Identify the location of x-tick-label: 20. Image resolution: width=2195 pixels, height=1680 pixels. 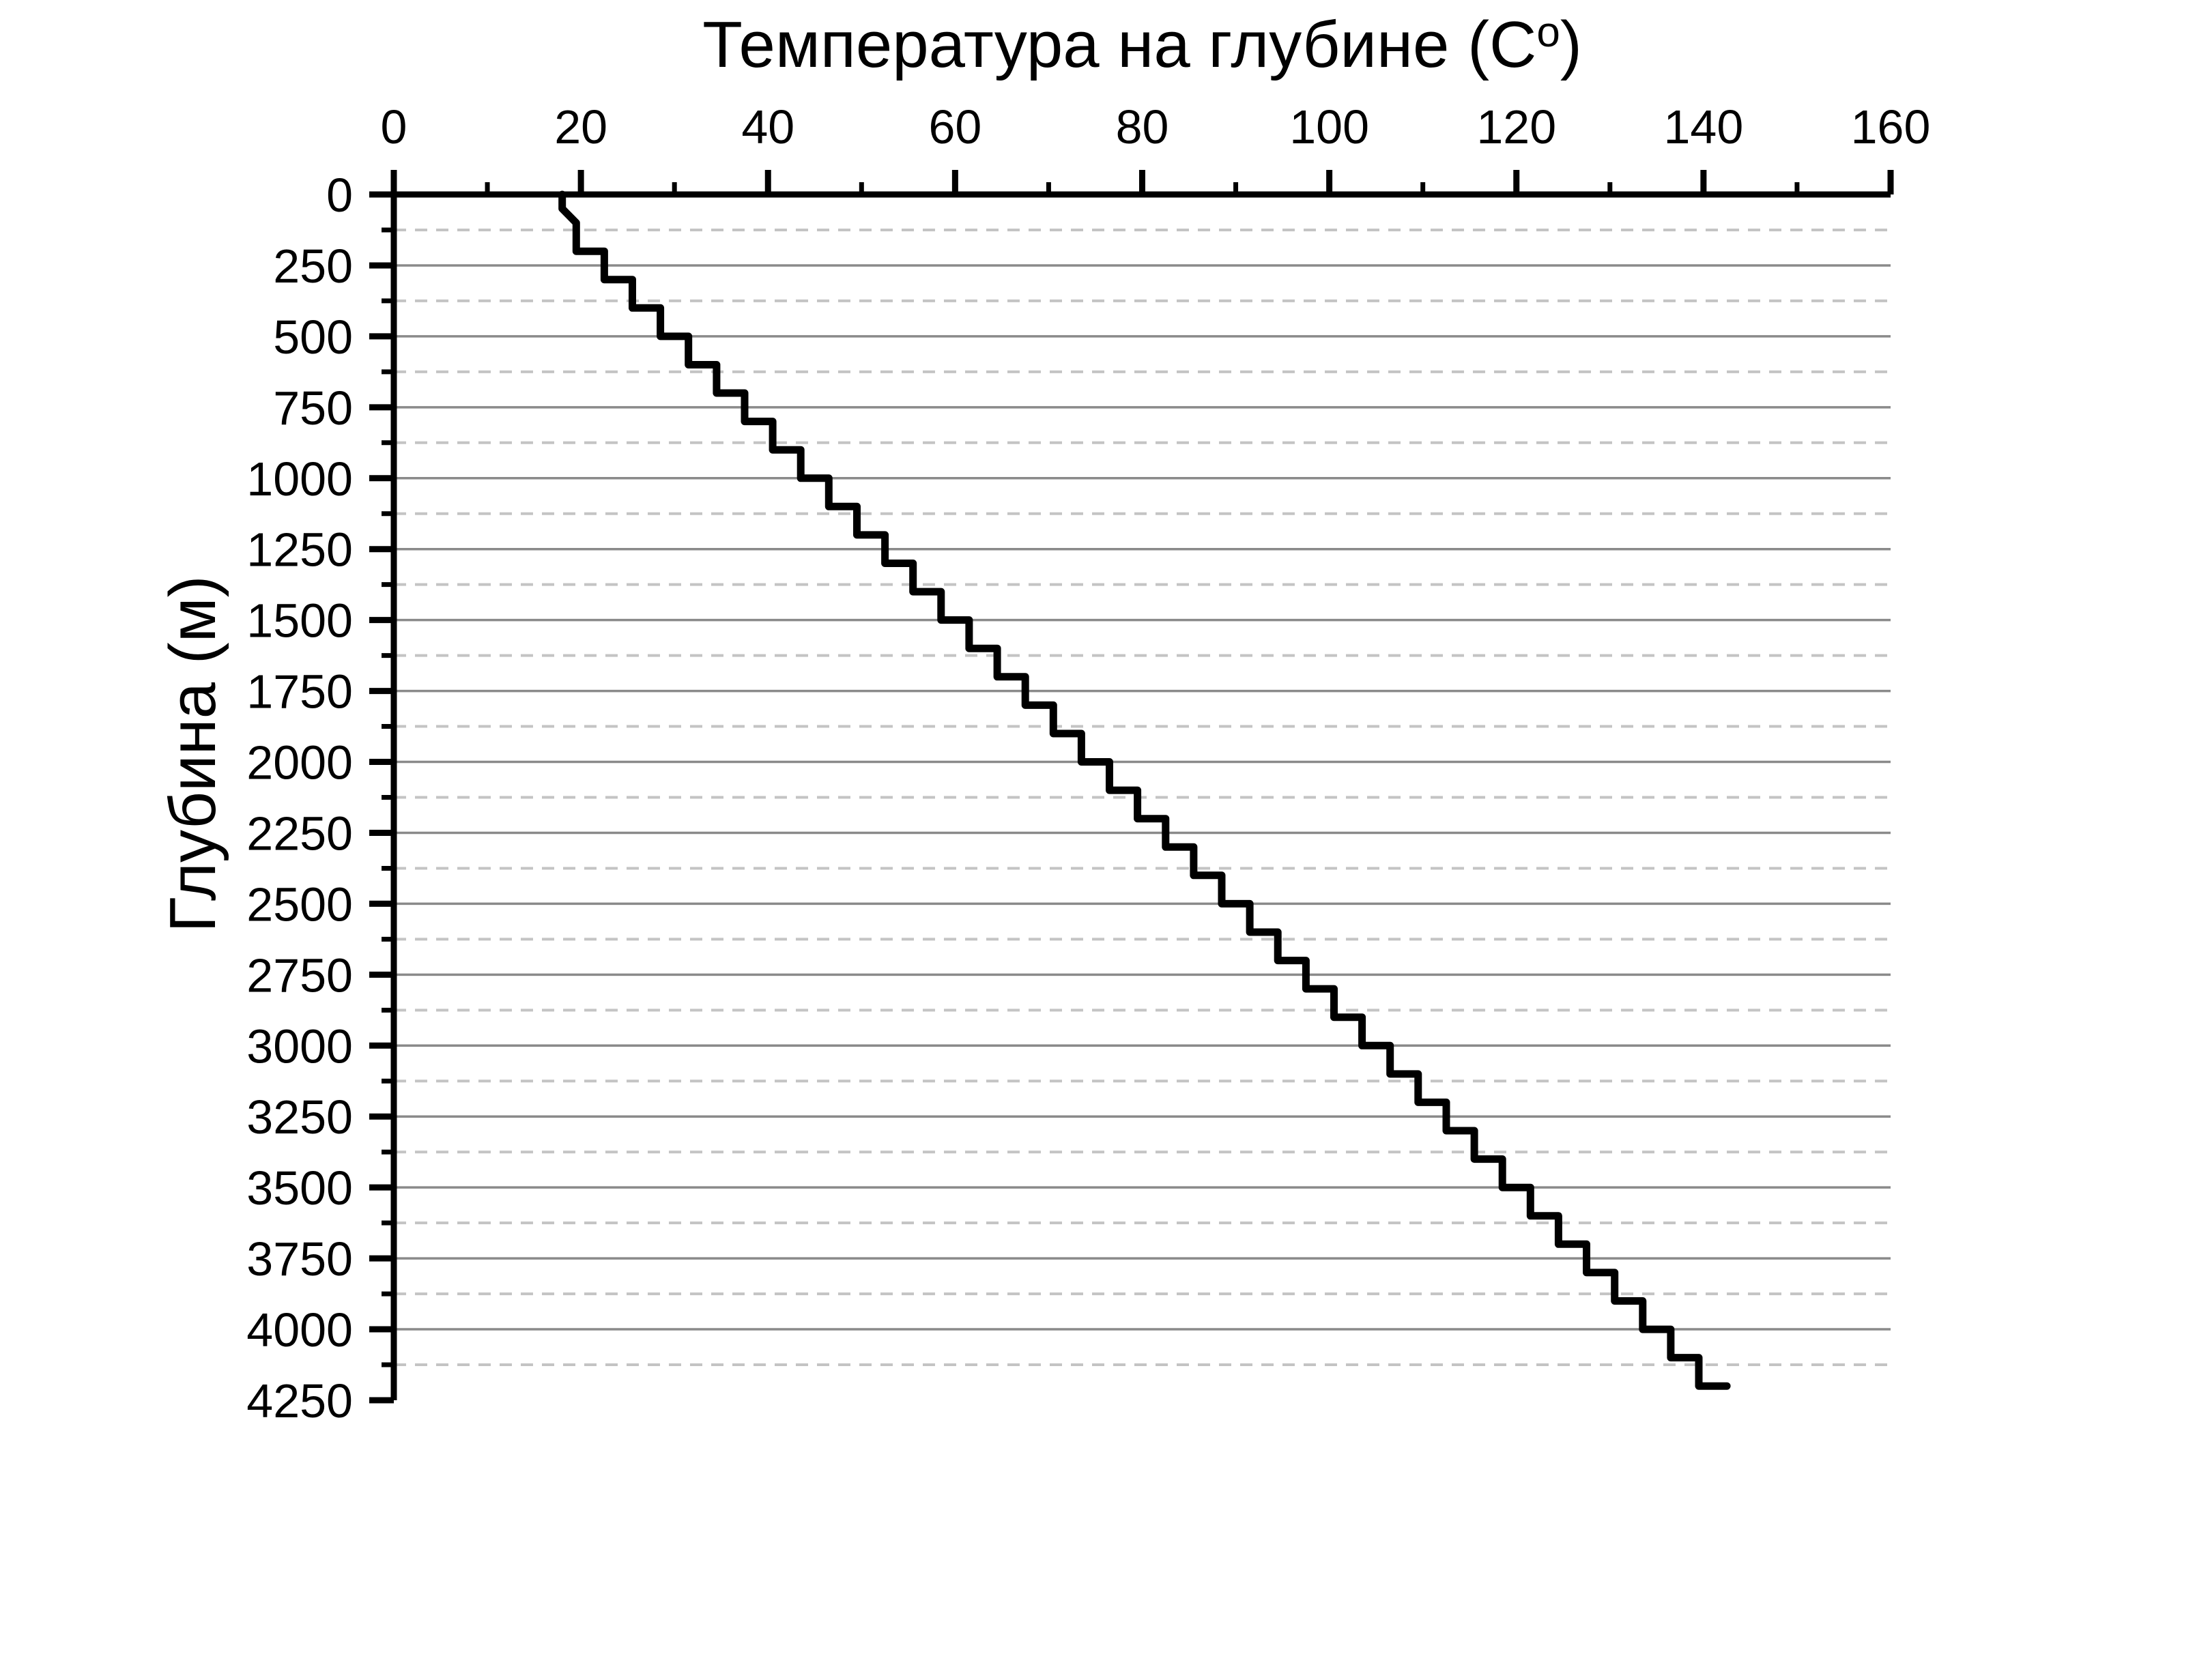
(580, 127).